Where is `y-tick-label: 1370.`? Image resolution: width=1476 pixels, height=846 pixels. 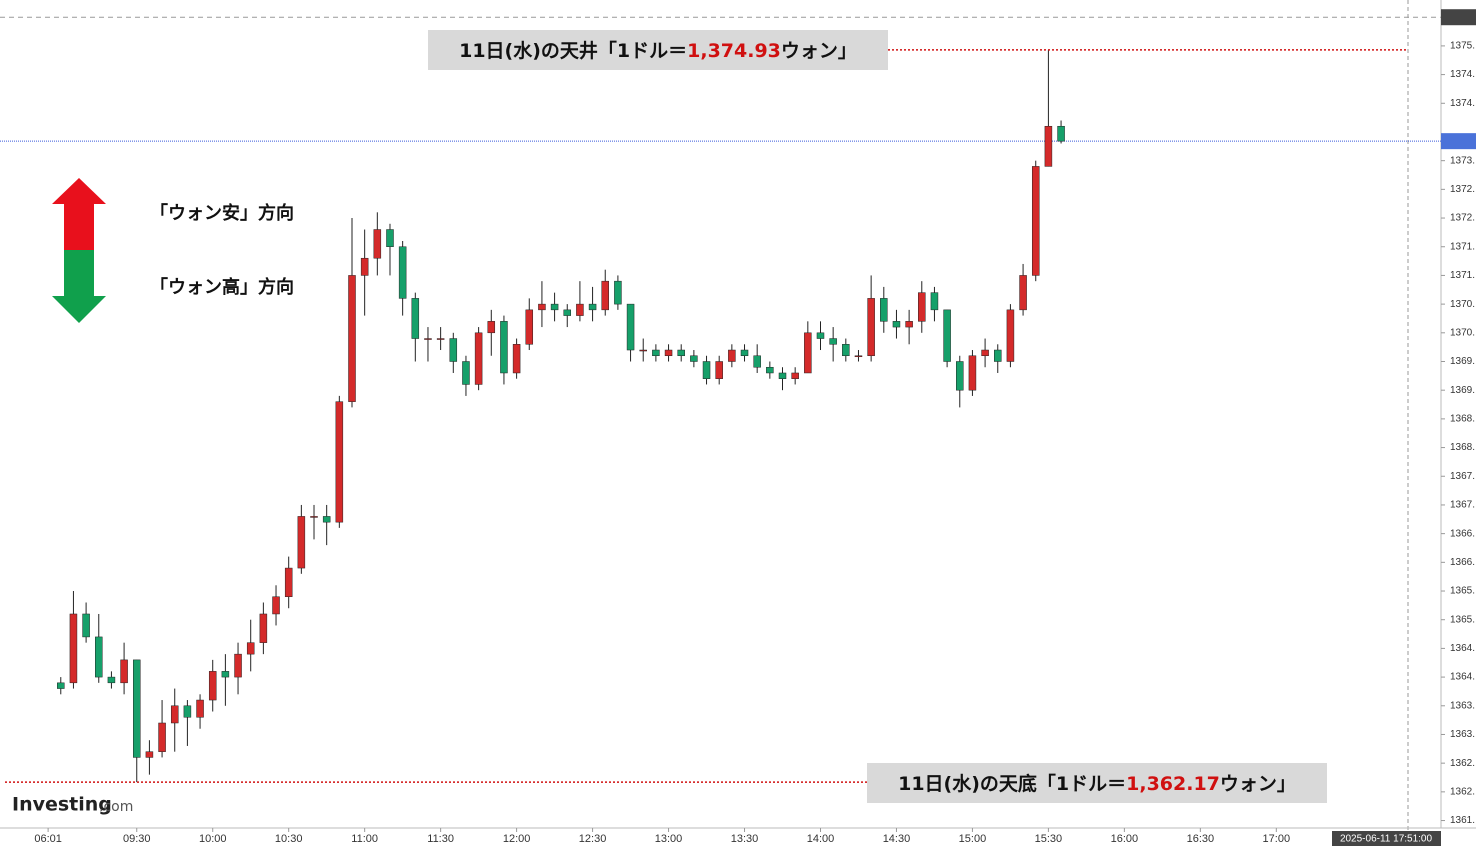
y-tick-label: 1370. is located at coordinates (1462, 304).